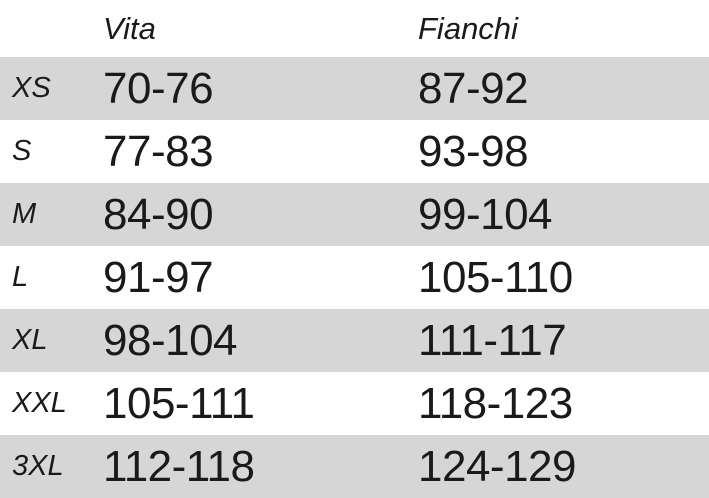 Image resolution: width=709 pixels, height=498 pixels. Describe the element at coordinates (158, 88) in the screenshot. I see `vita-cell: 70-76` at that location.